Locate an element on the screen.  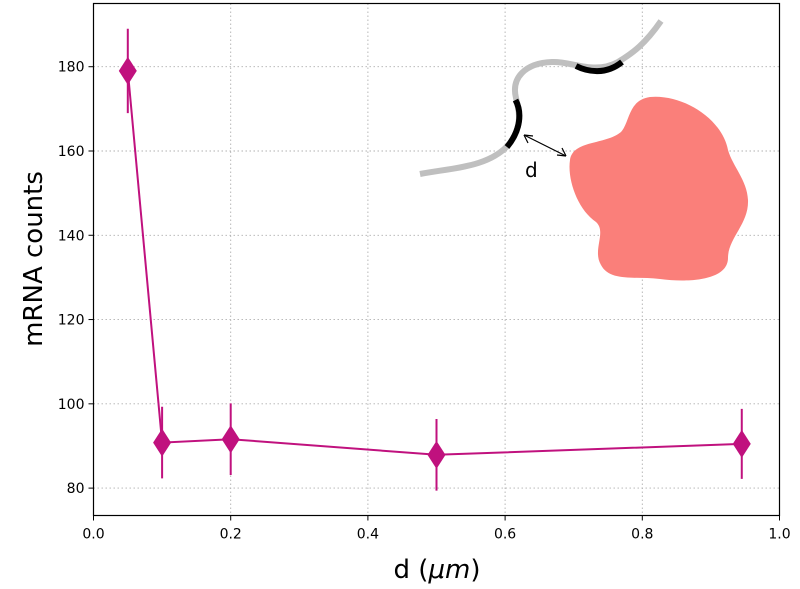
x-axis-title-unit: μm is located at coordinates (448, 570).